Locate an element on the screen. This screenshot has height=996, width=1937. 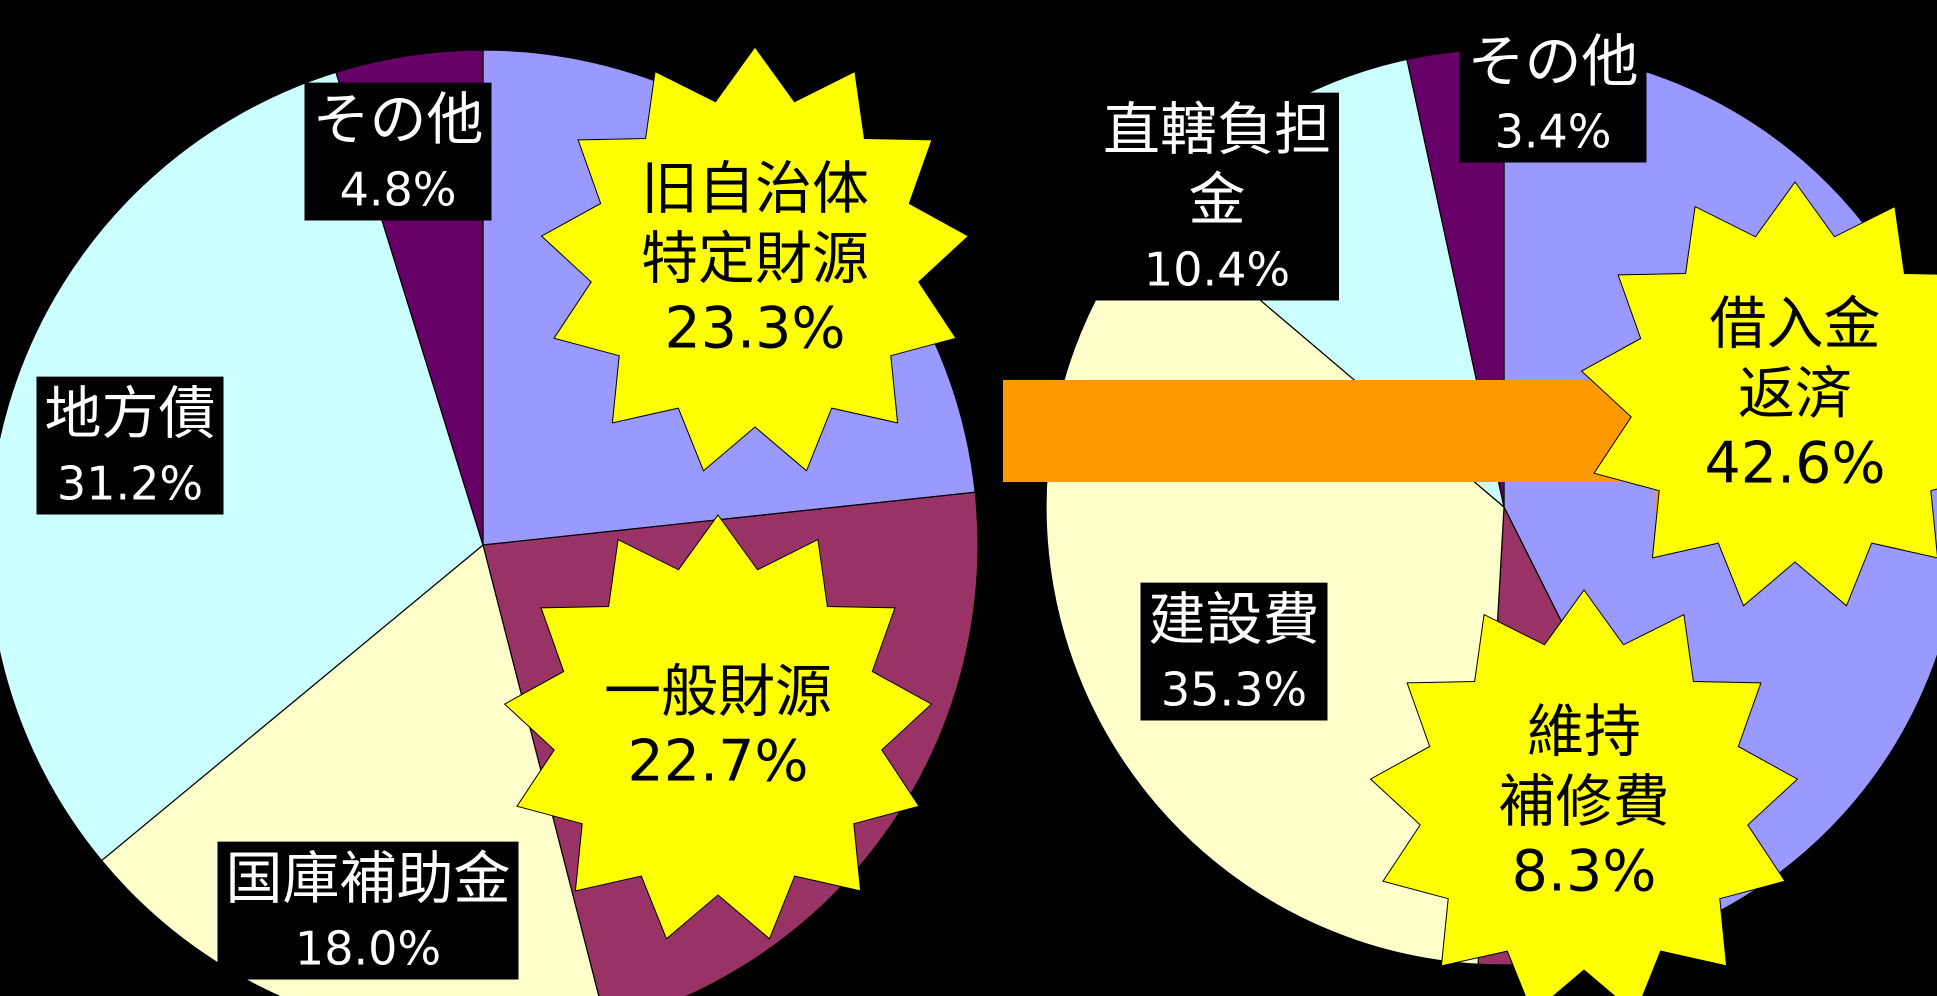
category-label: 直轄負担金 is located at coordinates (1217, 165).